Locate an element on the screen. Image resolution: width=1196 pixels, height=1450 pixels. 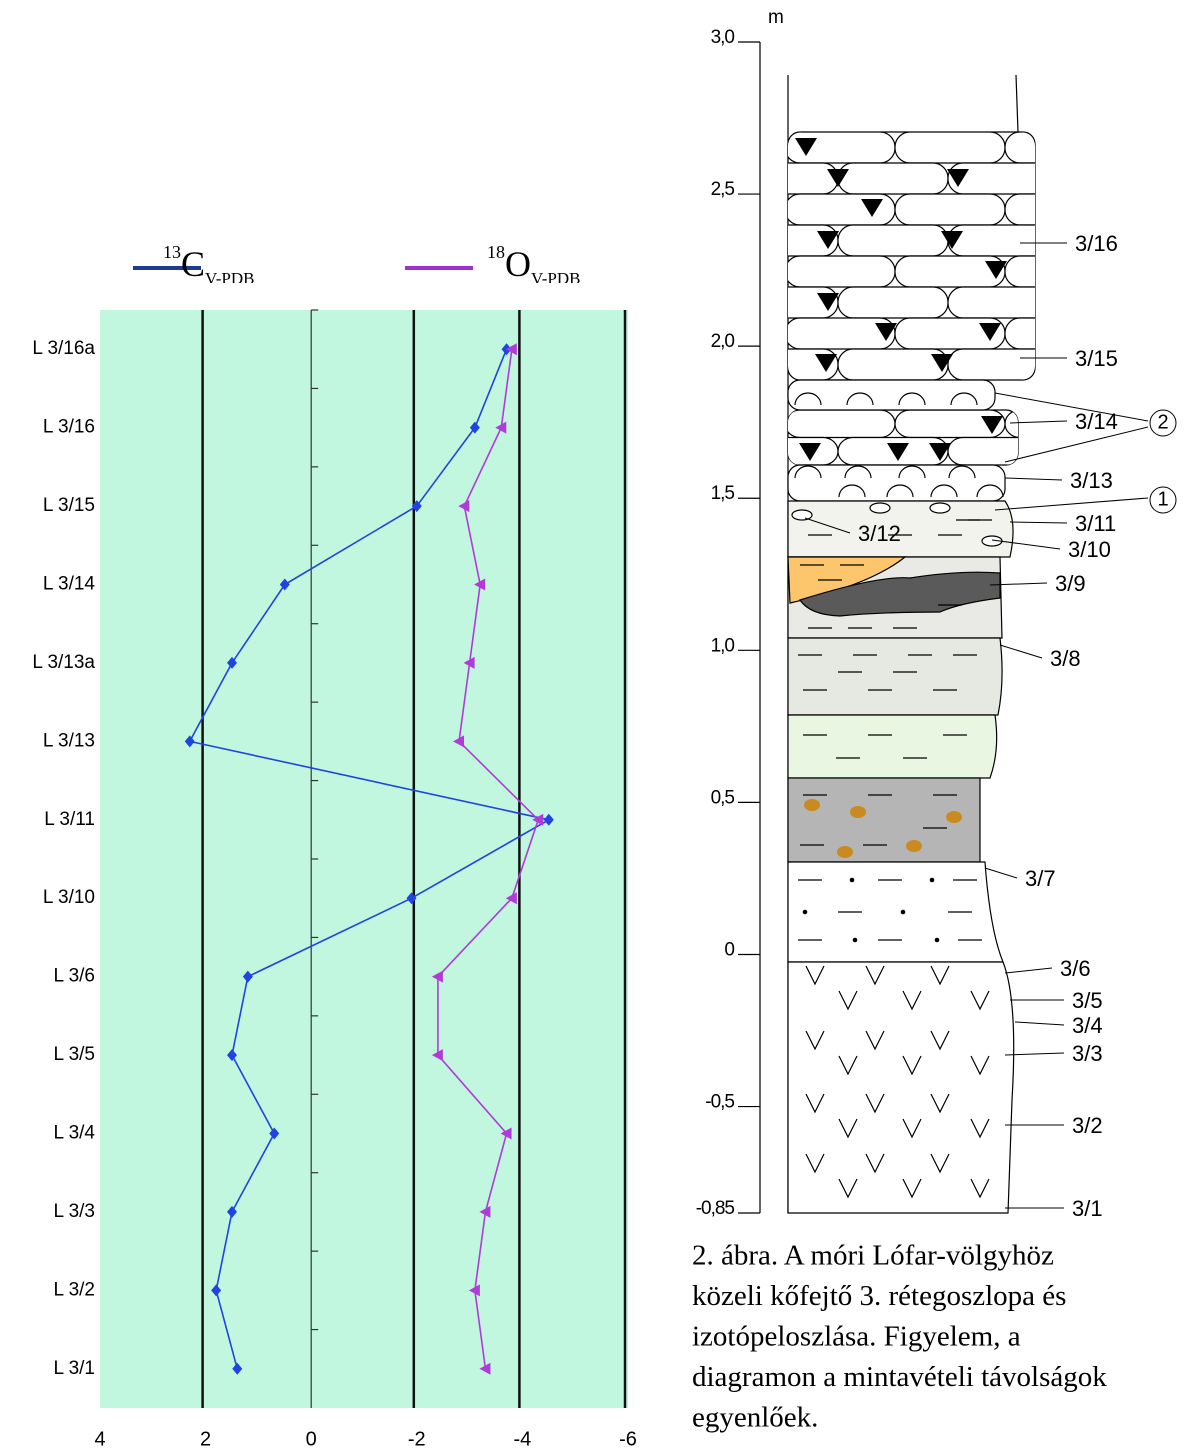
legend-mass: 13 is located at coordinates (172, 252).